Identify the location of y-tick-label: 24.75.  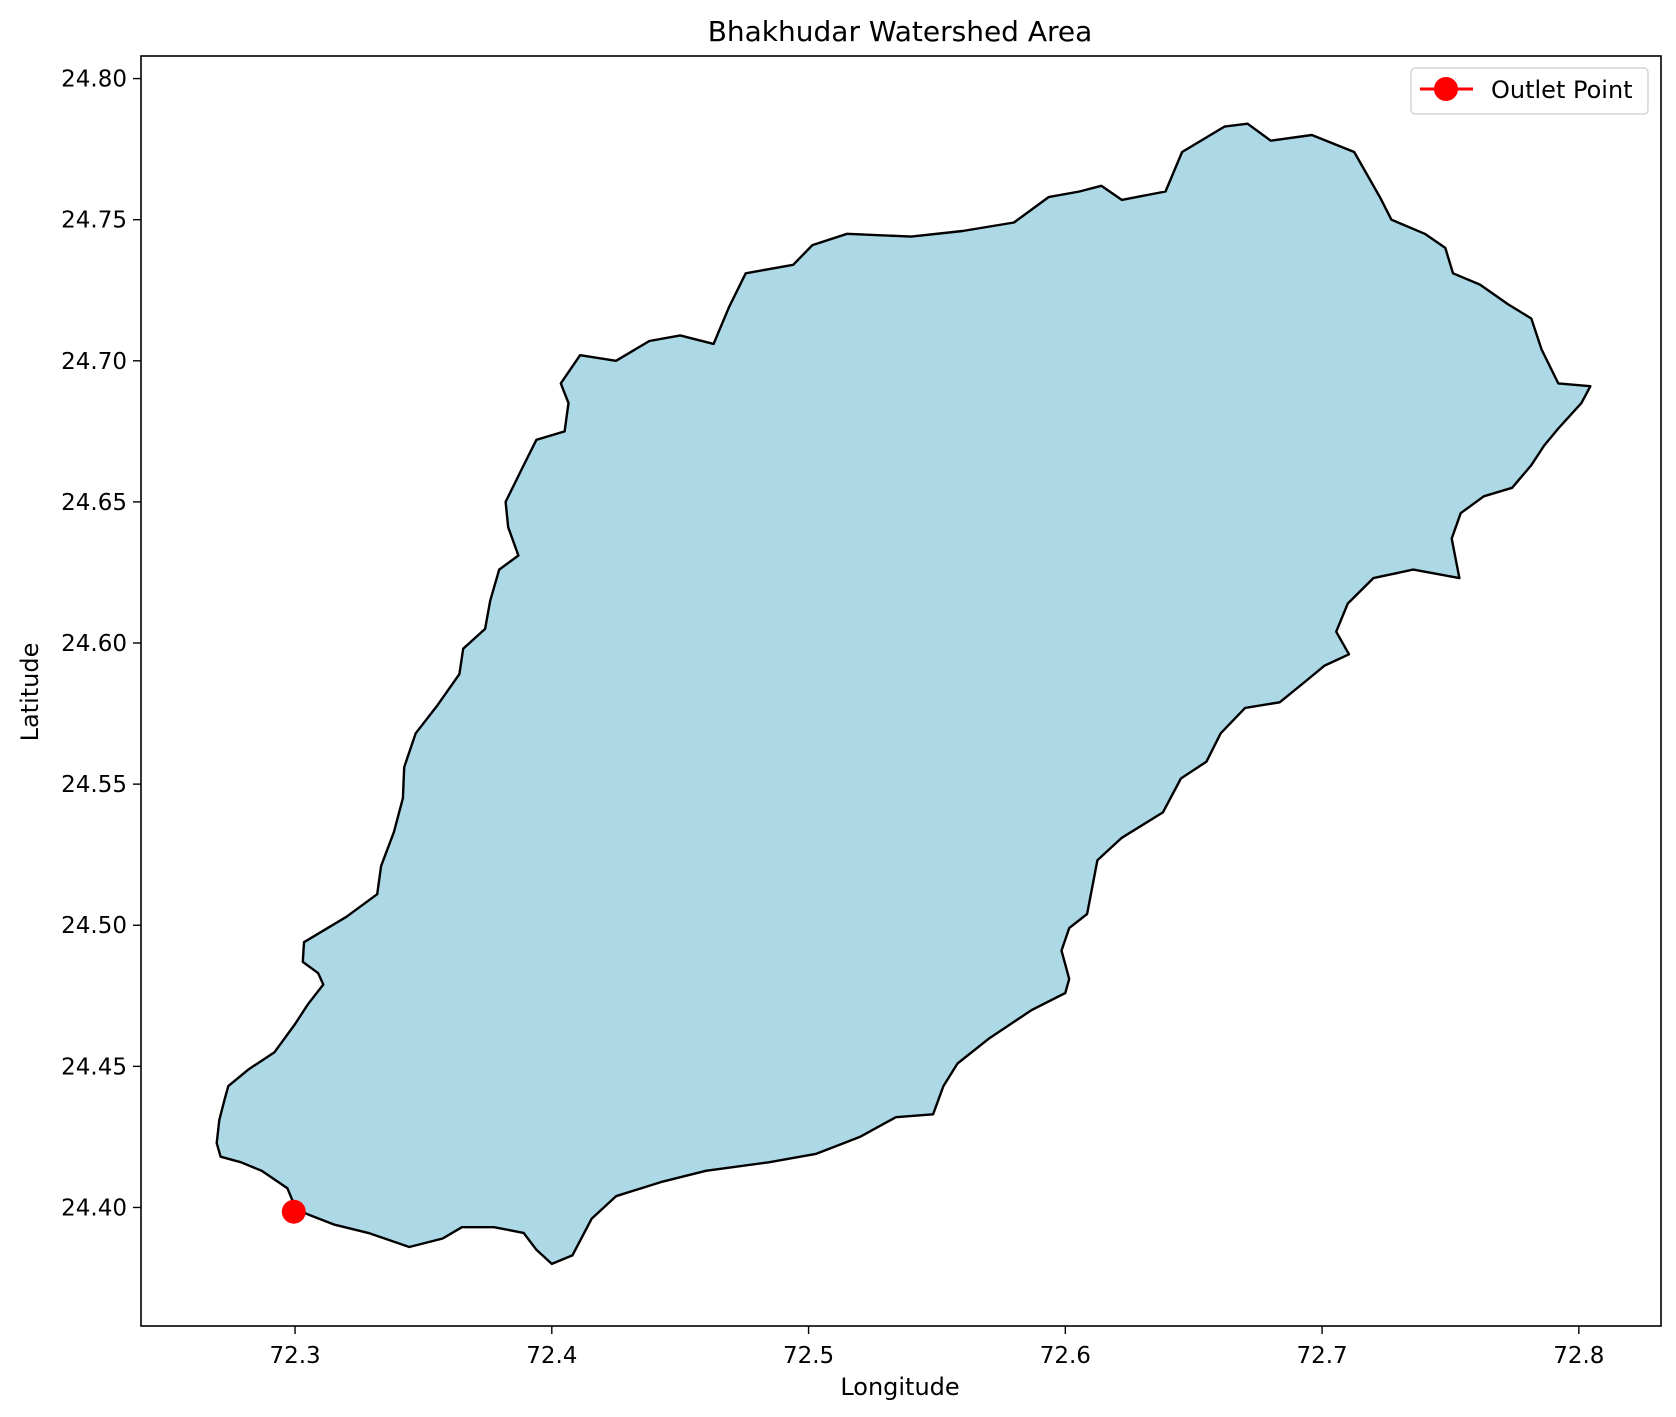
(94, 221).